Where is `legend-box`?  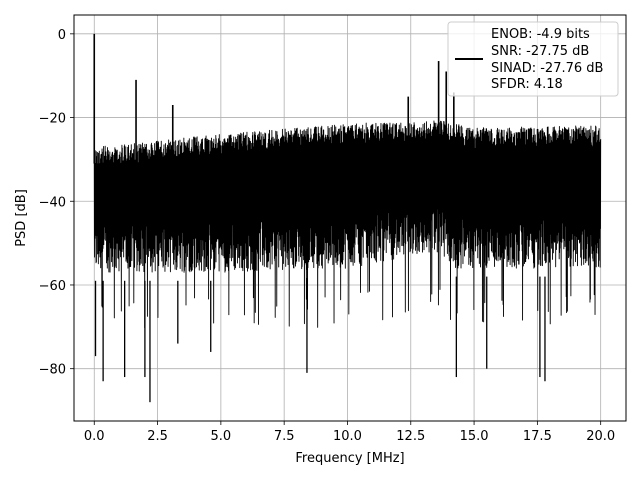
legend-box is located at coordinates (533, 59).